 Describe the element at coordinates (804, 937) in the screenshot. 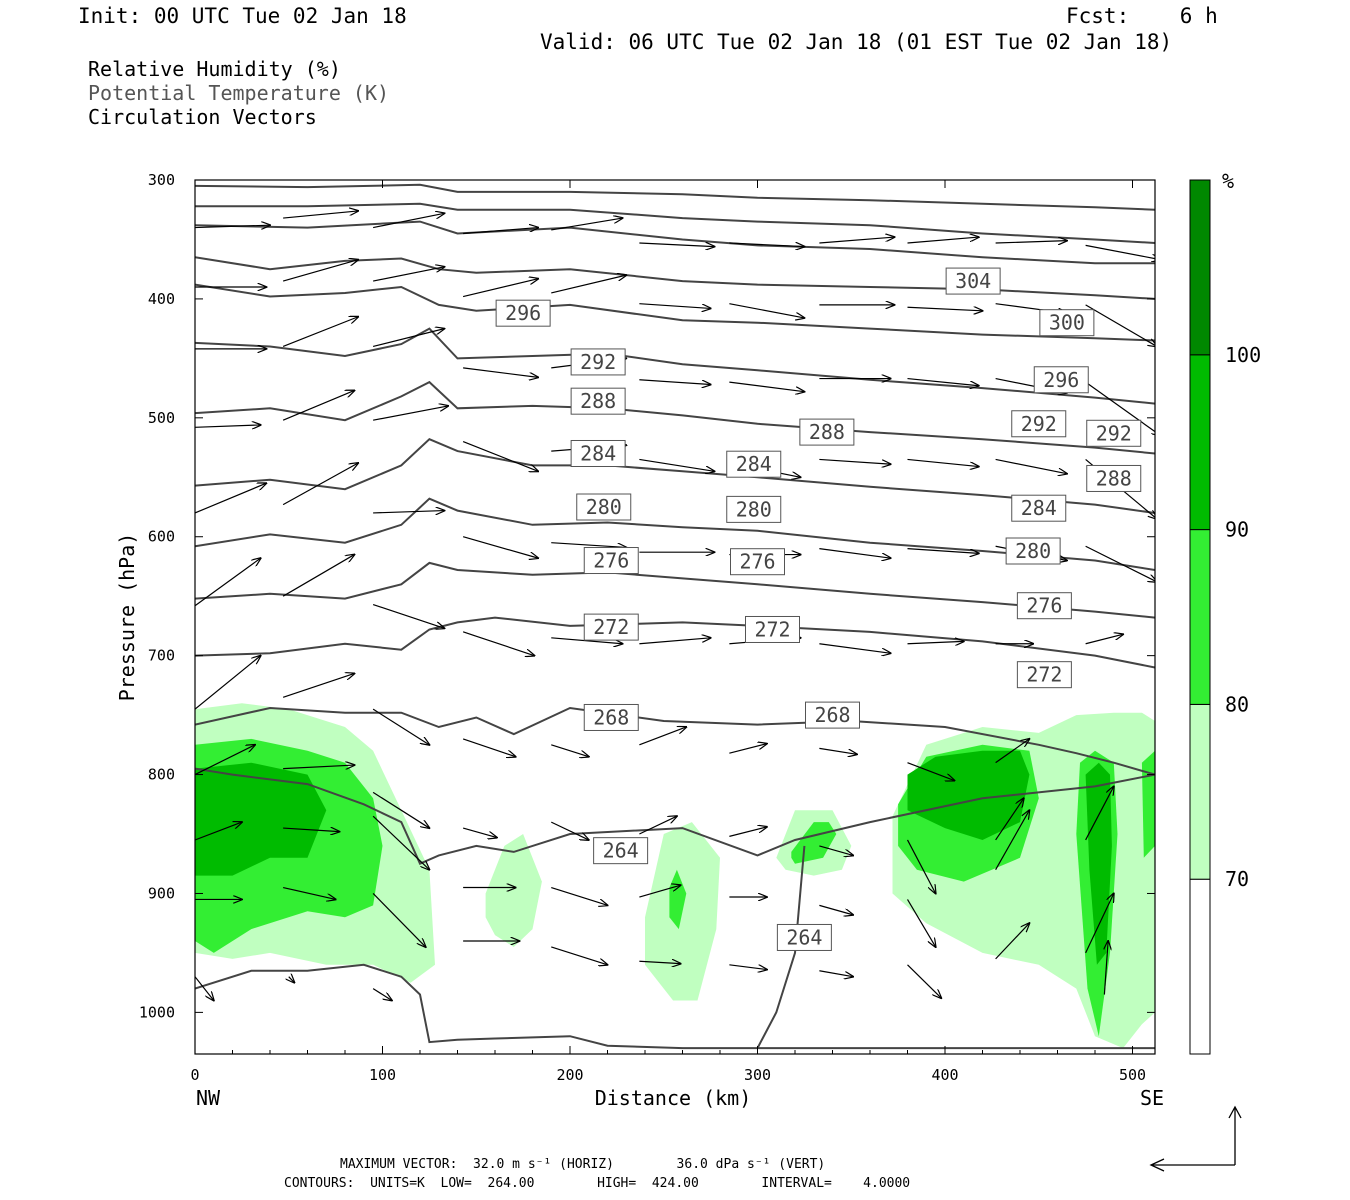

I see `theta-label-text: 264` at that location.